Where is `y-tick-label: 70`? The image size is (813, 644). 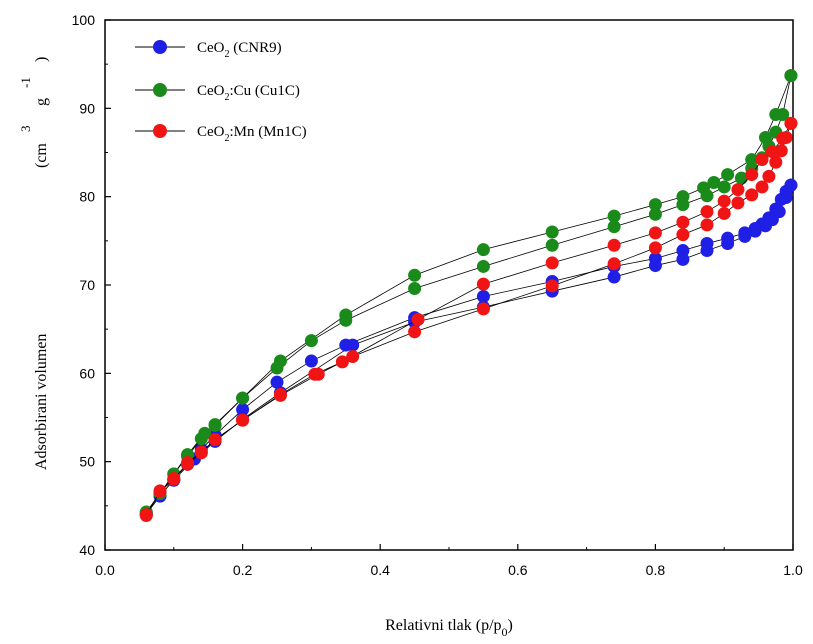 y-tick-label: 70 is located at coordinates (87, 285).